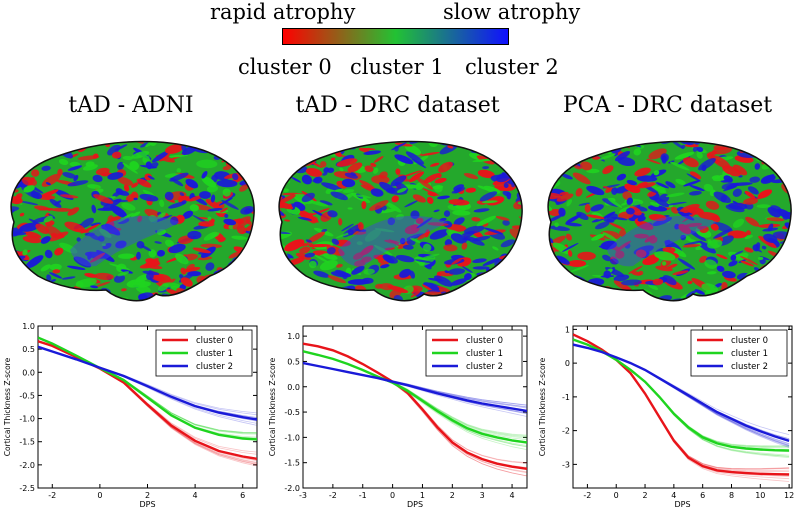  What do you see at coordinates (28, 372) in the screenshot?
I see `y-tick-label: 0.0` at bounding box center [28, 372].